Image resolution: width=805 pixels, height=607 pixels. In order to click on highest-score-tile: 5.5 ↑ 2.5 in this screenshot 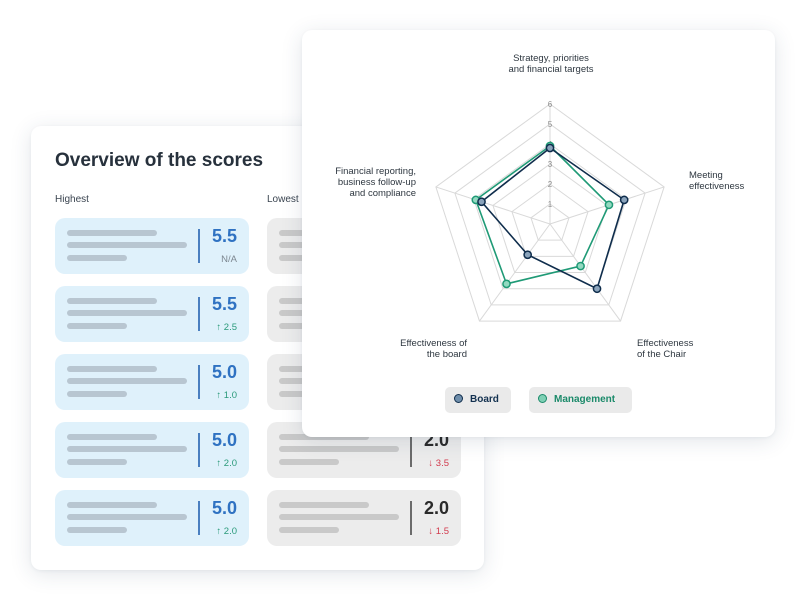, I will do `click(152, 314)`.